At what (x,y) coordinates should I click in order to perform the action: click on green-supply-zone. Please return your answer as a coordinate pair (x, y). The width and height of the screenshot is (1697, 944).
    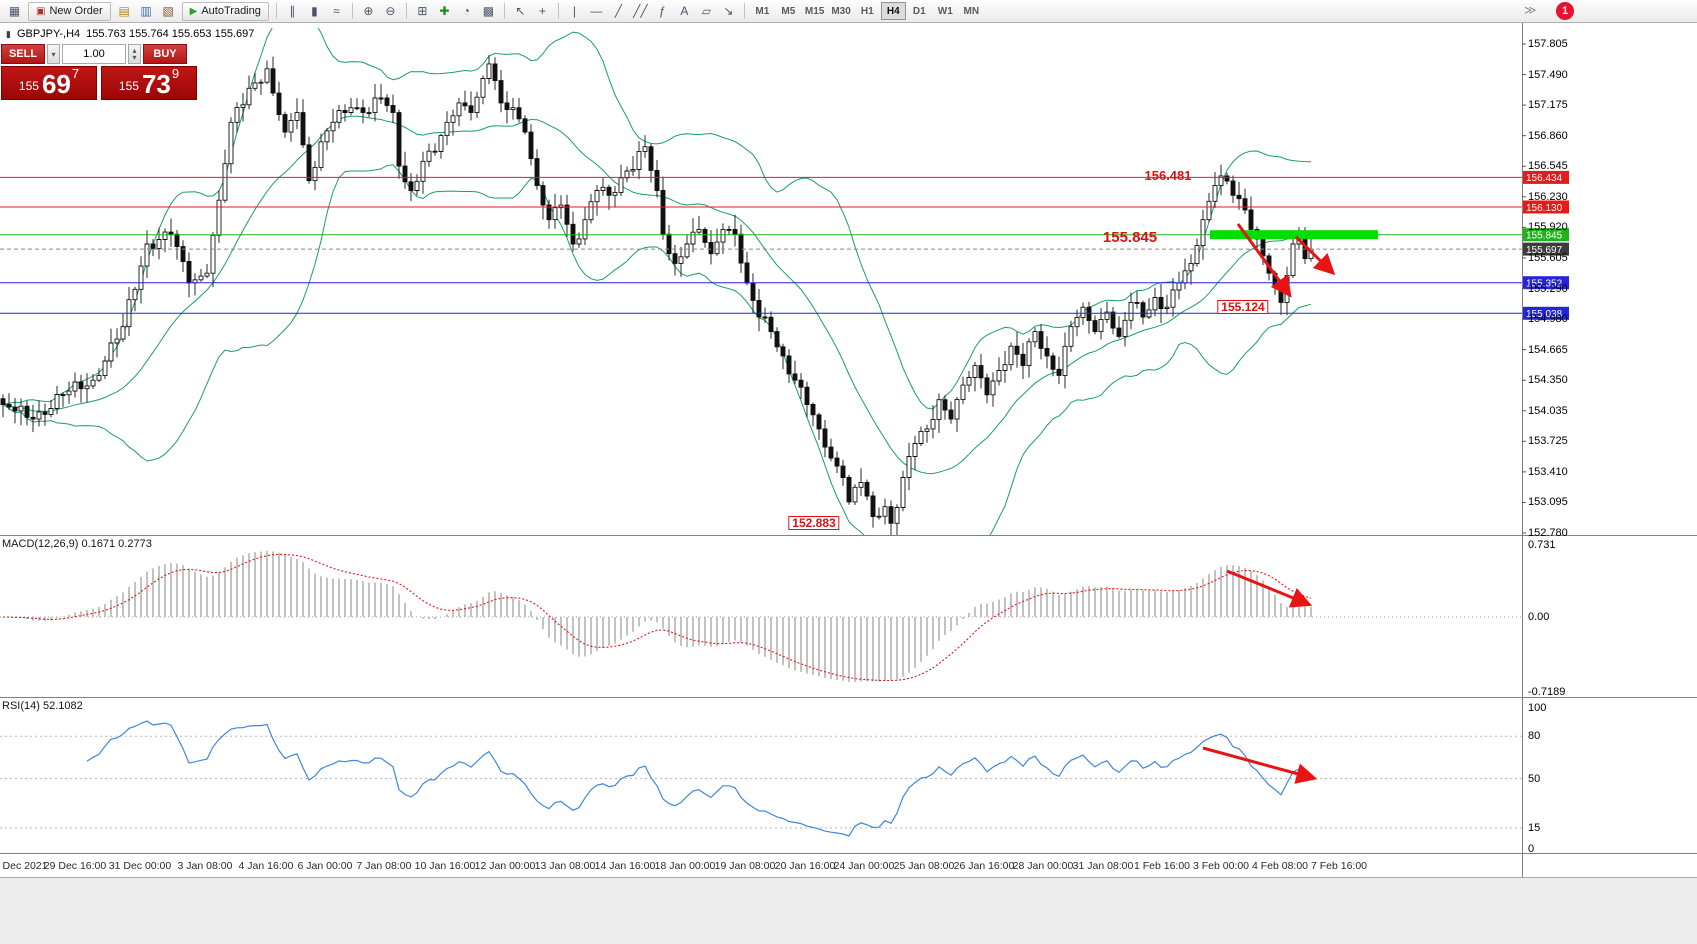
    Looking at the image, I should click on (1294, 235).